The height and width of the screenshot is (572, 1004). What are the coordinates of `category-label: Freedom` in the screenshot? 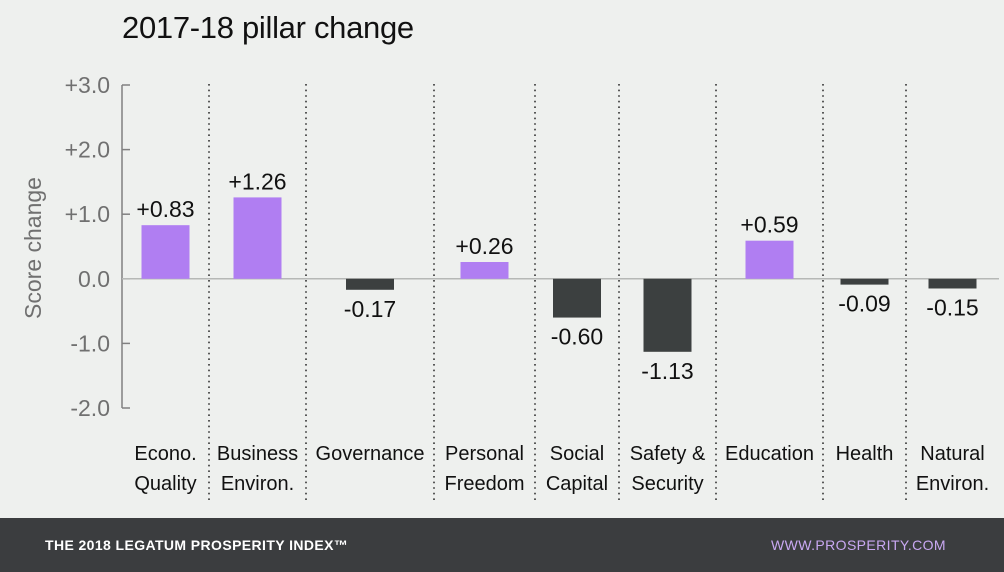 It's located at (484, 484).